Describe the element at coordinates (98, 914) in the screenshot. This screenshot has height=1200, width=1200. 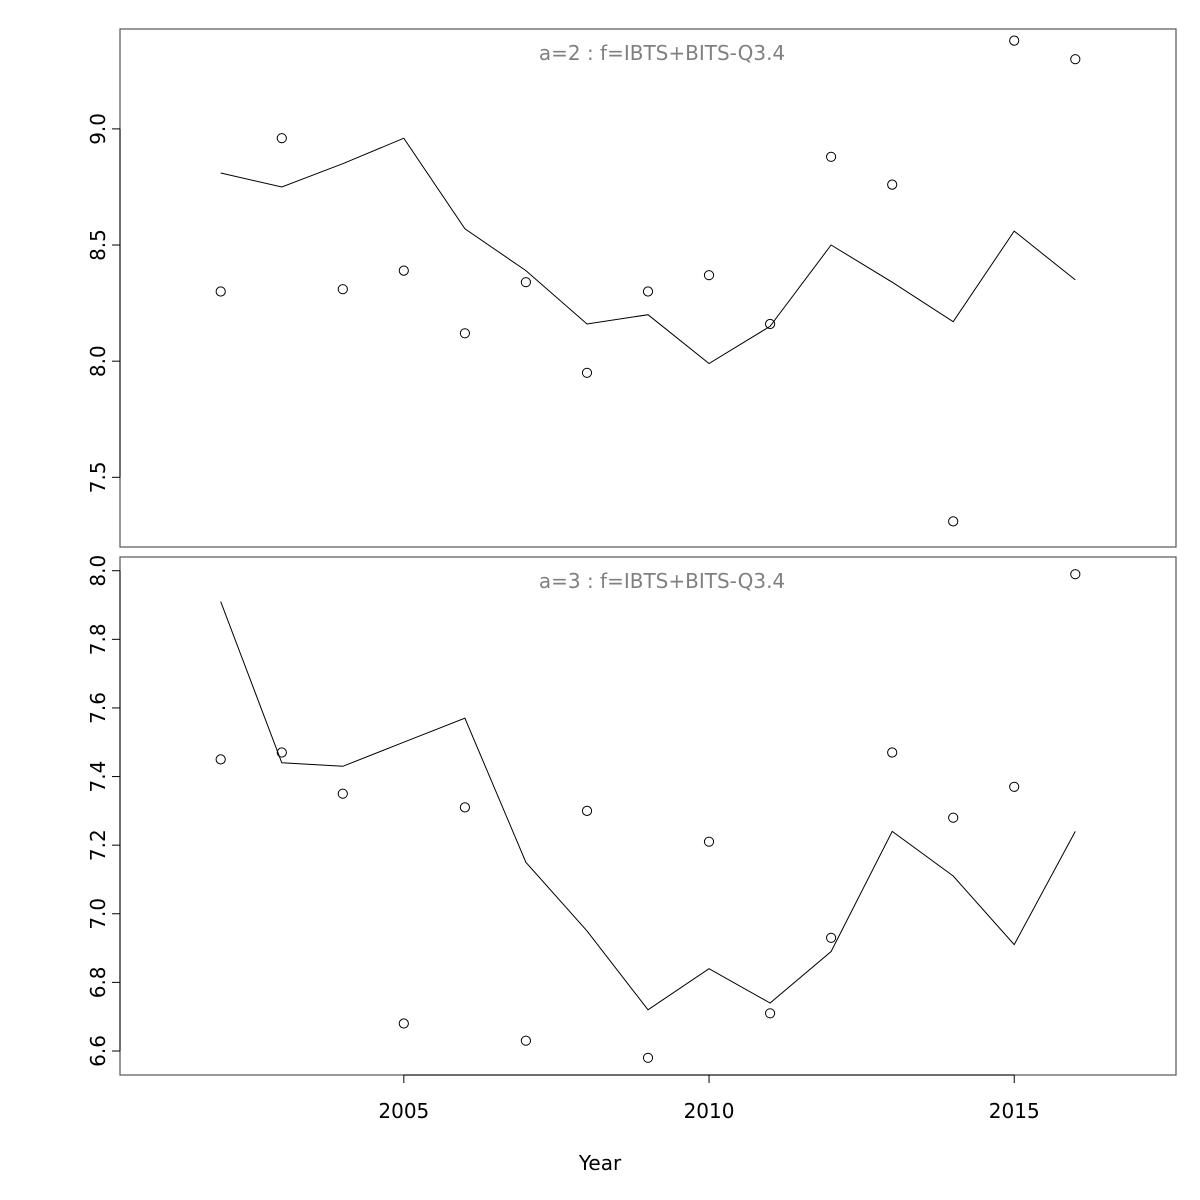
I see `y-tick-label: 7.0` at that location.